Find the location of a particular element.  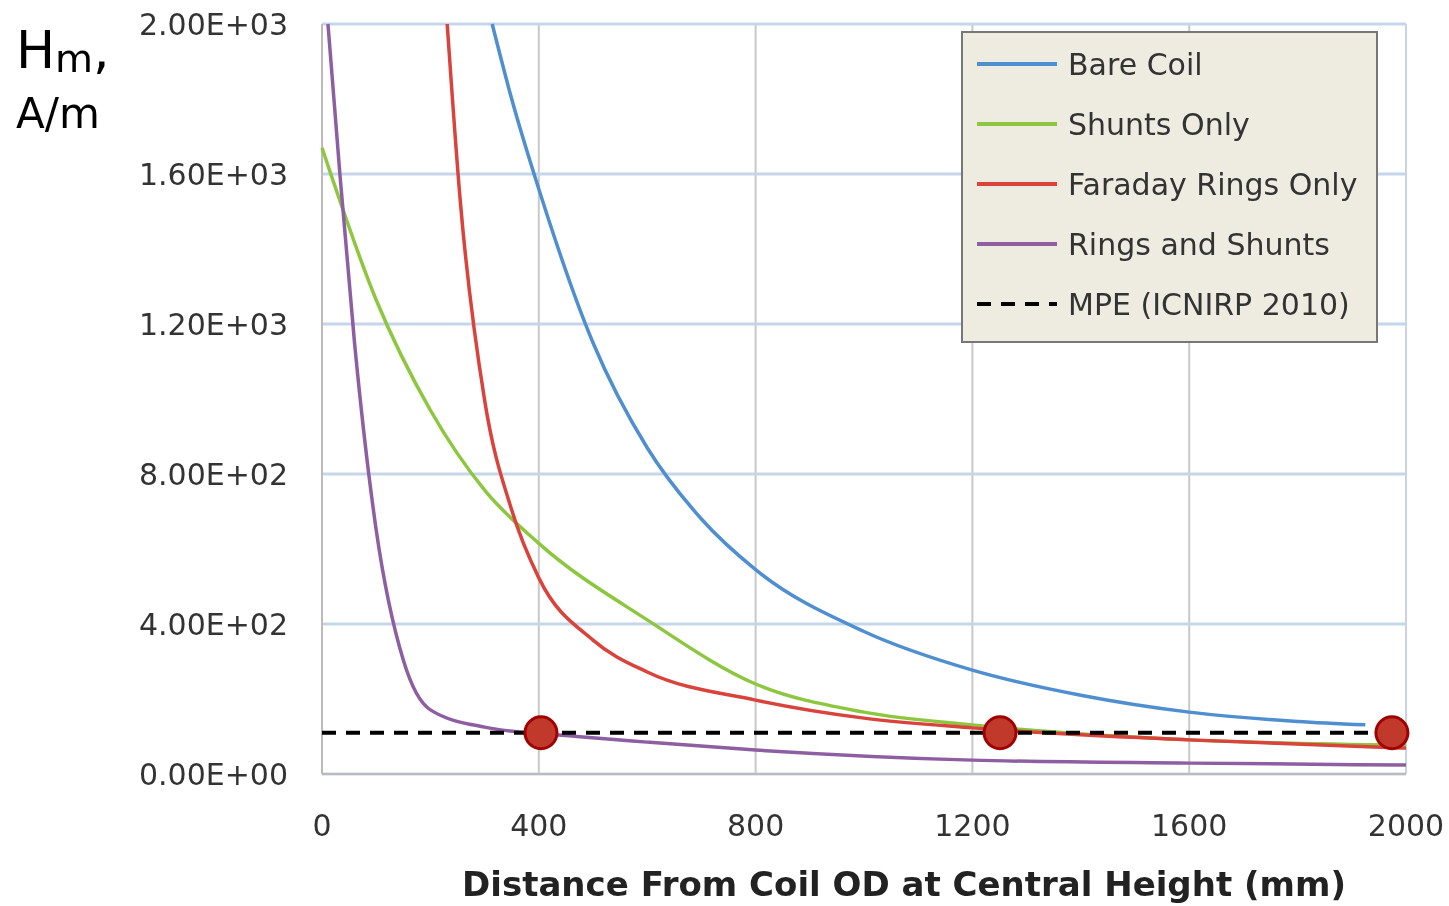

y-tick-label: 0.00E+00 is located at coordinates (213, 774).